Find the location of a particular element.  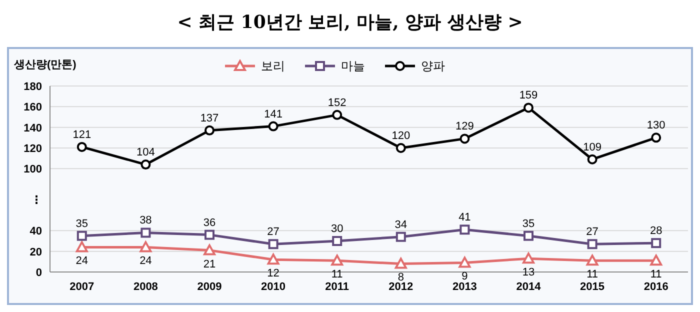

y-tick-label: 120 is located at coordinates (33, 149).